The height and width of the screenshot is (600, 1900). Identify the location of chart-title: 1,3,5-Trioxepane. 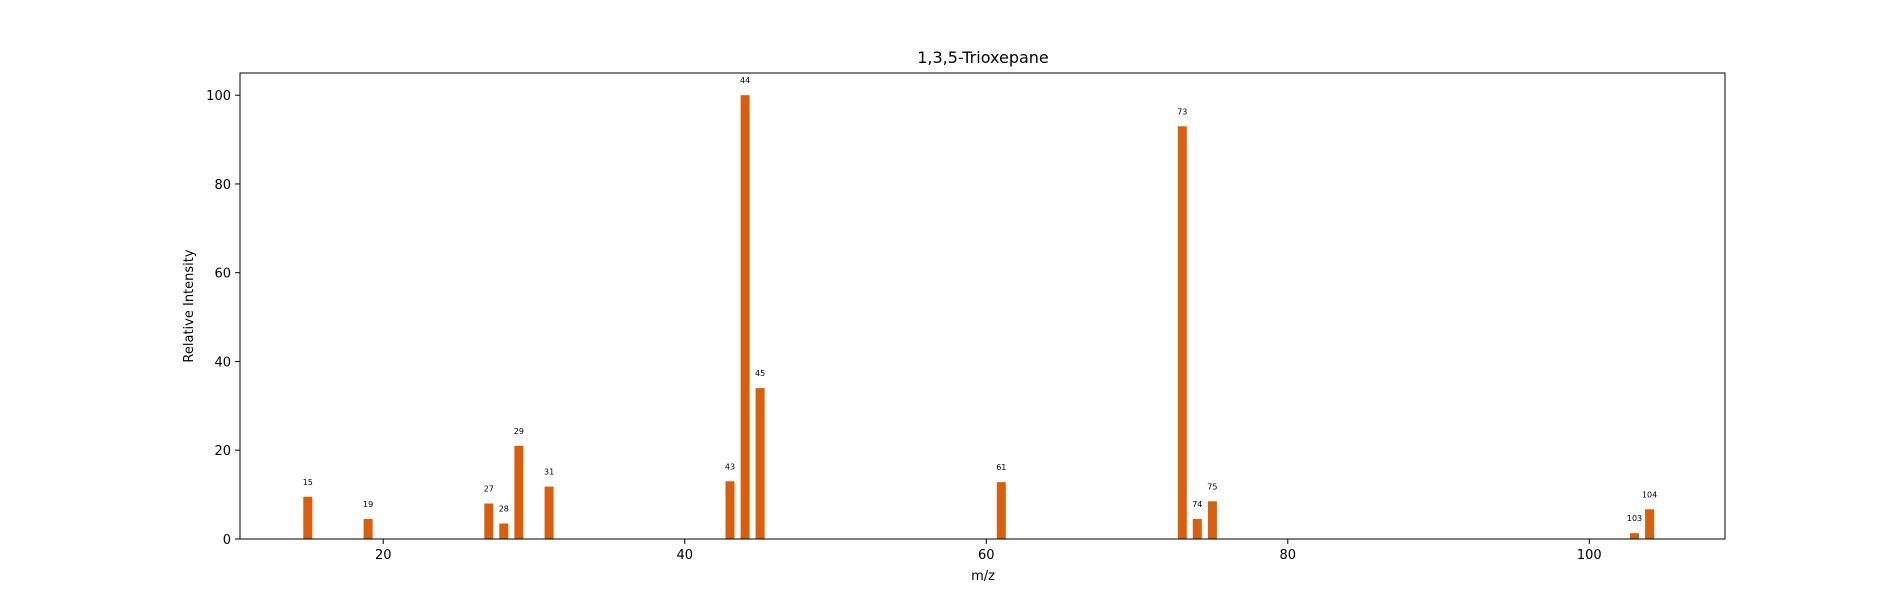
(983, 57).